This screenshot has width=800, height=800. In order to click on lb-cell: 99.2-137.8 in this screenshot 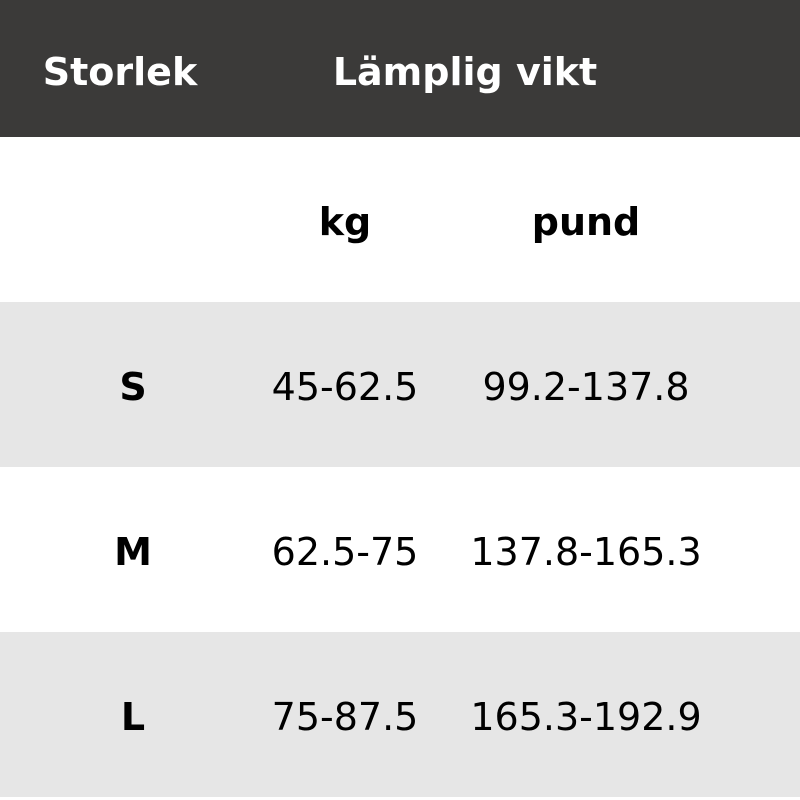, I will do `click(586, 387)`.